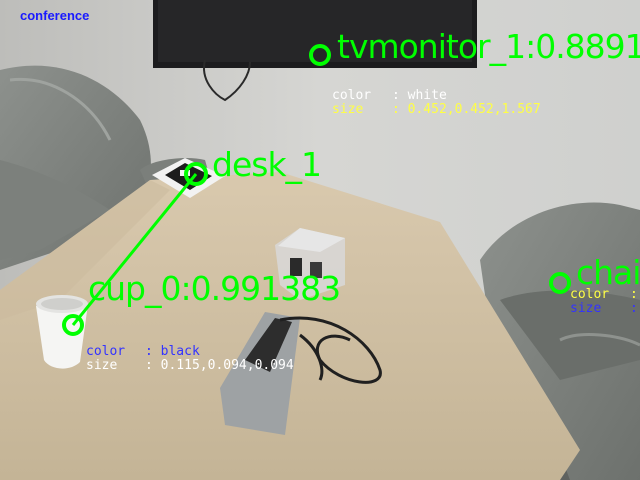 The height and width of the screenshot is (480, 640). Describe the element at coordinates (590, 294) in the screenshot. I see `chair-color-key: color` at that location.